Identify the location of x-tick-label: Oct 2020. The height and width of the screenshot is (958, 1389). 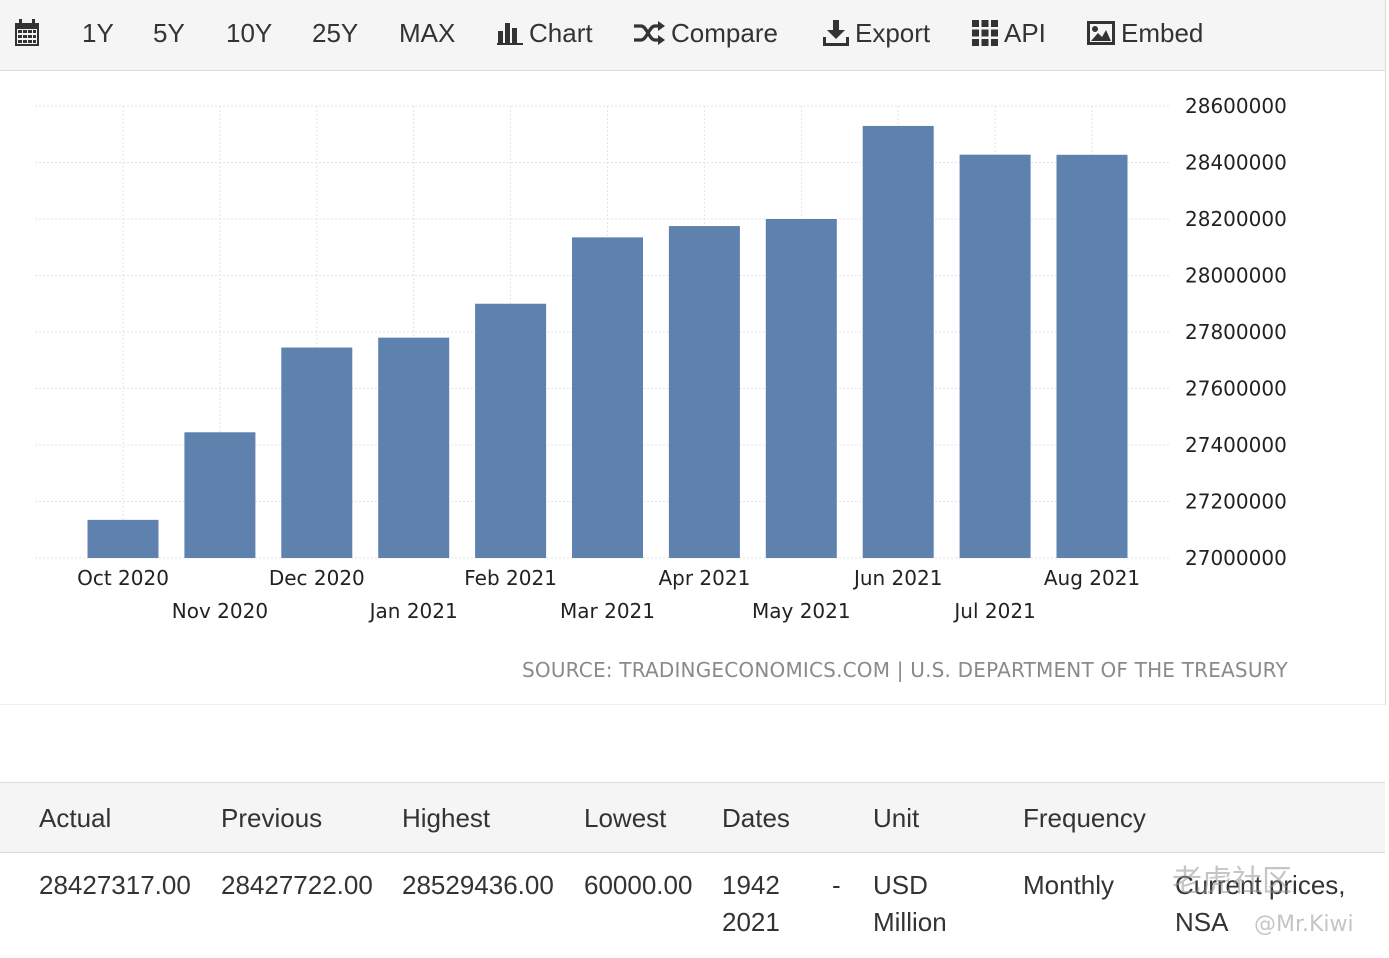
(123, 578).